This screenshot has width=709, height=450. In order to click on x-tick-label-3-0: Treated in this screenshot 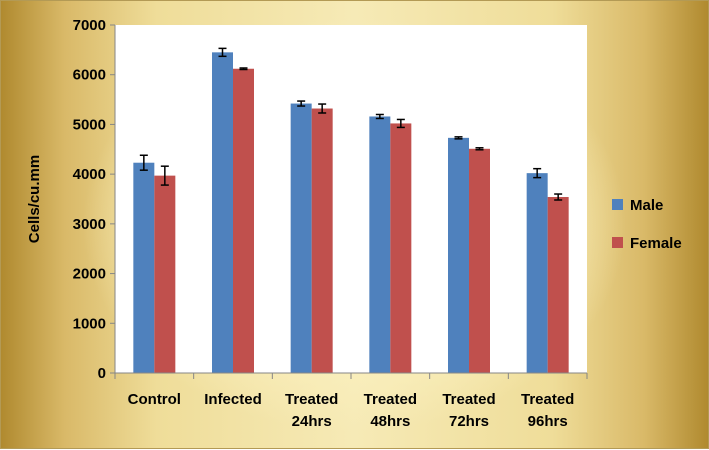, I will do `click(390, 399)`.